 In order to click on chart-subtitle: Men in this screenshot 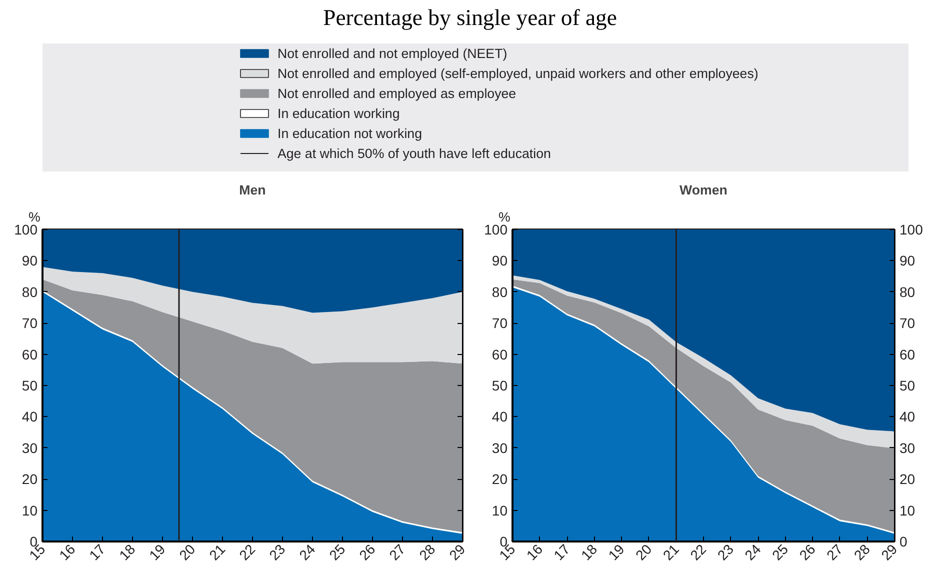, I will do `click(252, 190)`.